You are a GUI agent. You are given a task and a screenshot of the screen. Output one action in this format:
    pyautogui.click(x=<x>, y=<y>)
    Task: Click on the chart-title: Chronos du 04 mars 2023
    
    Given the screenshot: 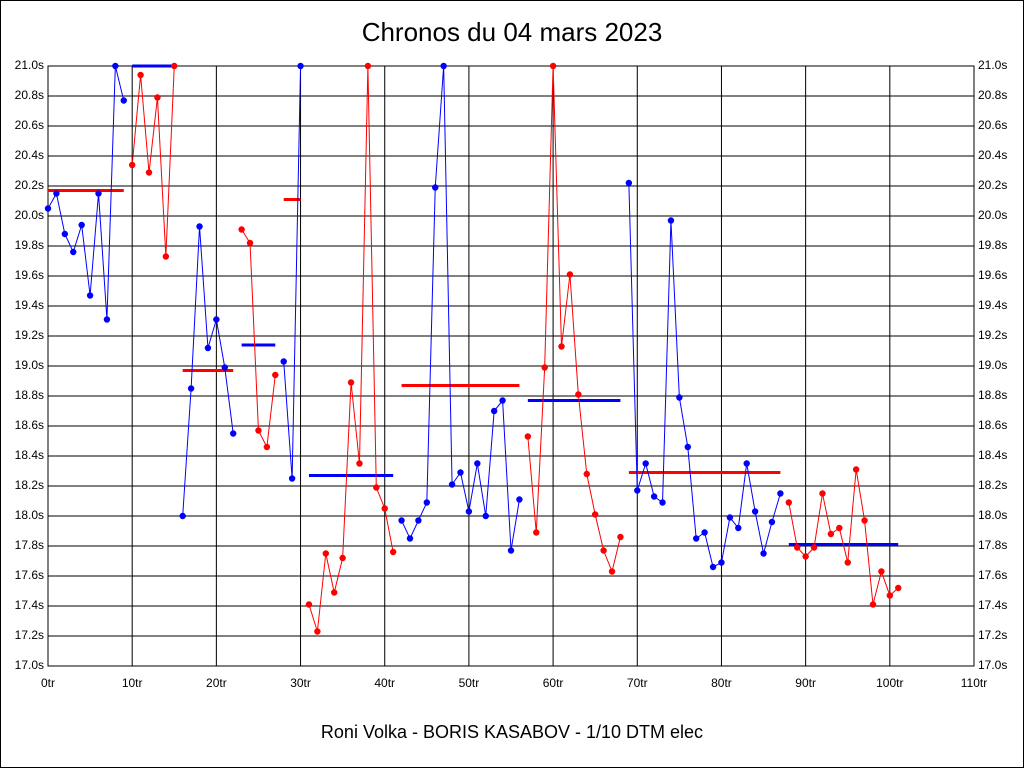 What is the action you would take?
    pyautogui.click(x=512, y=32)
    